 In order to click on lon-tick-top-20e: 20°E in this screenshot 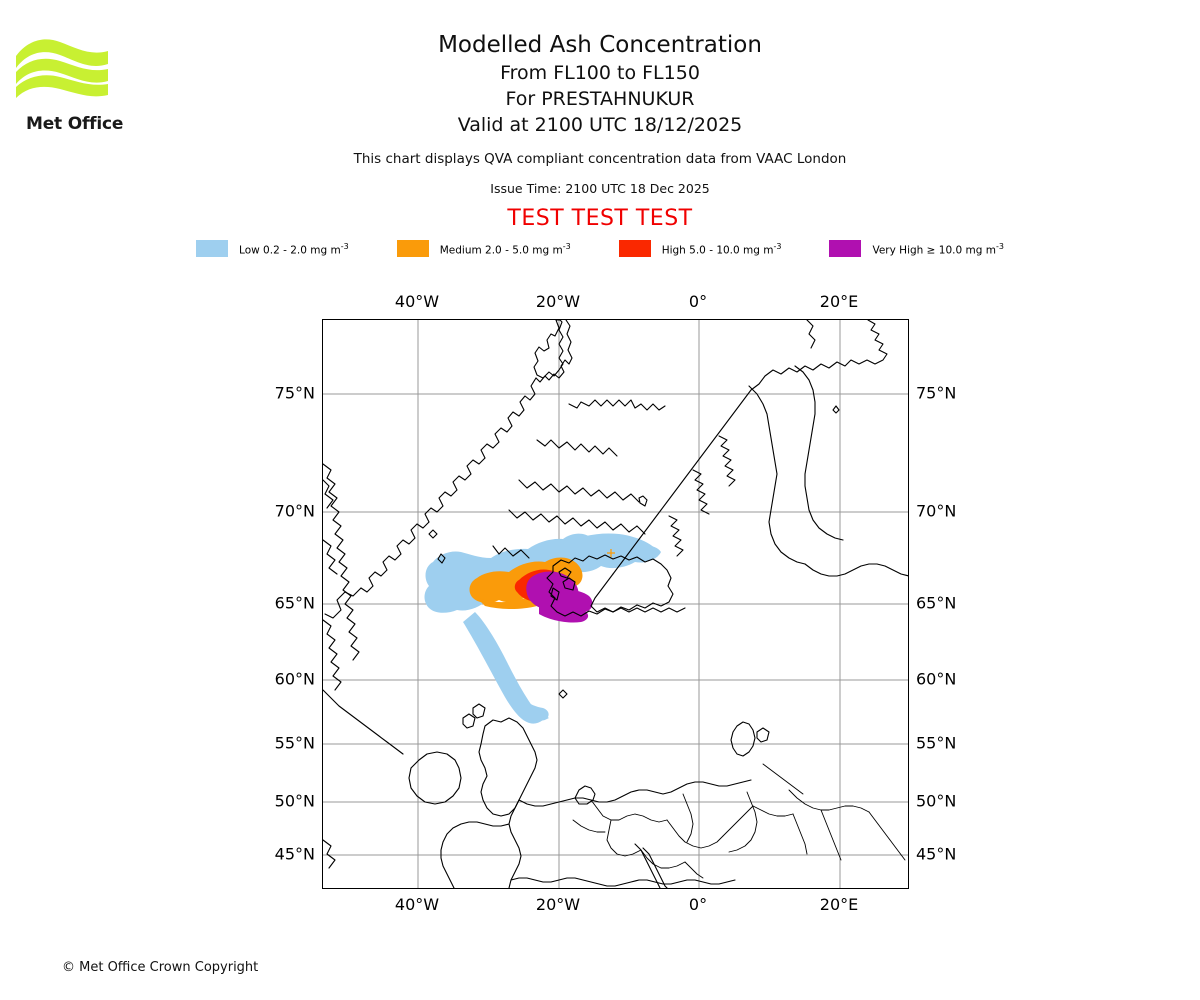, I will do `click(839, 301)`.